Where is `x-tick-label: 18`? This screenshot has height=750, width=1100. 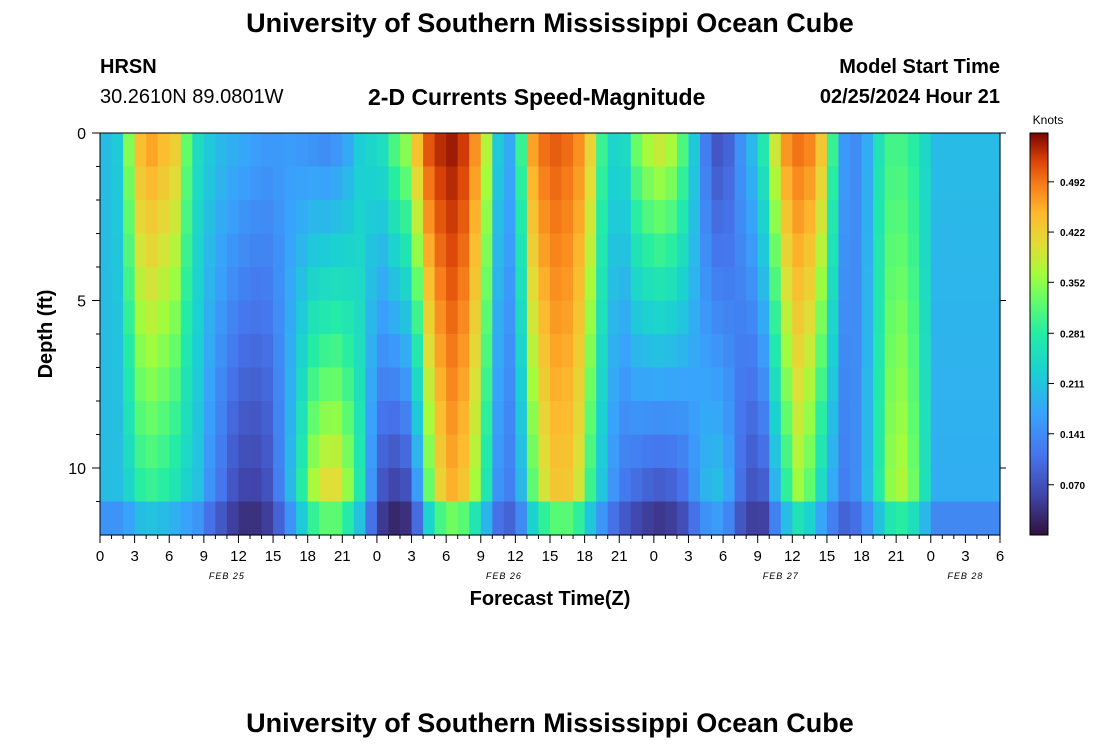
x-tick-label: 18 is located at coordinates (861, 556).